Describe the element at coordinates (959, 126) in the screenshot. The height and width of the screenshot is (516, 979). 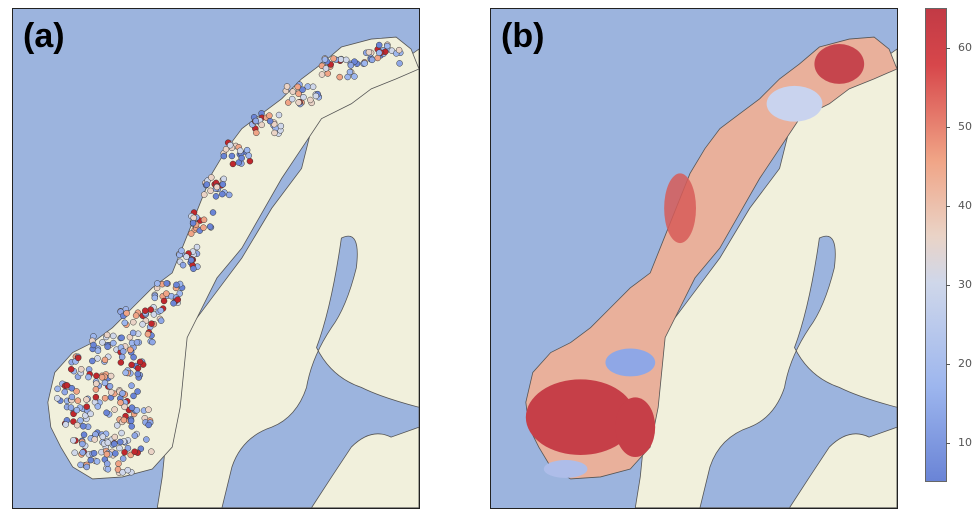
I see `colorbar-tick-50: 50` at that location.